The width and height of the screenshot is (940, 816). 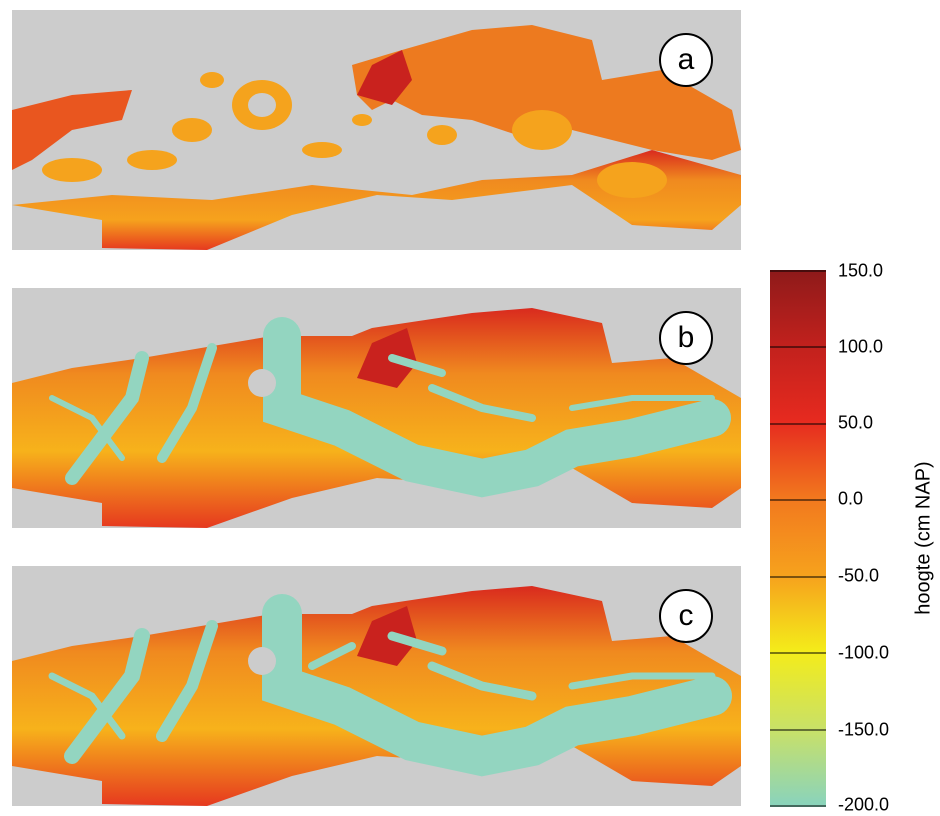 I want to click on colorbar-tick-label: -100.0, so click(x=864, y=652).